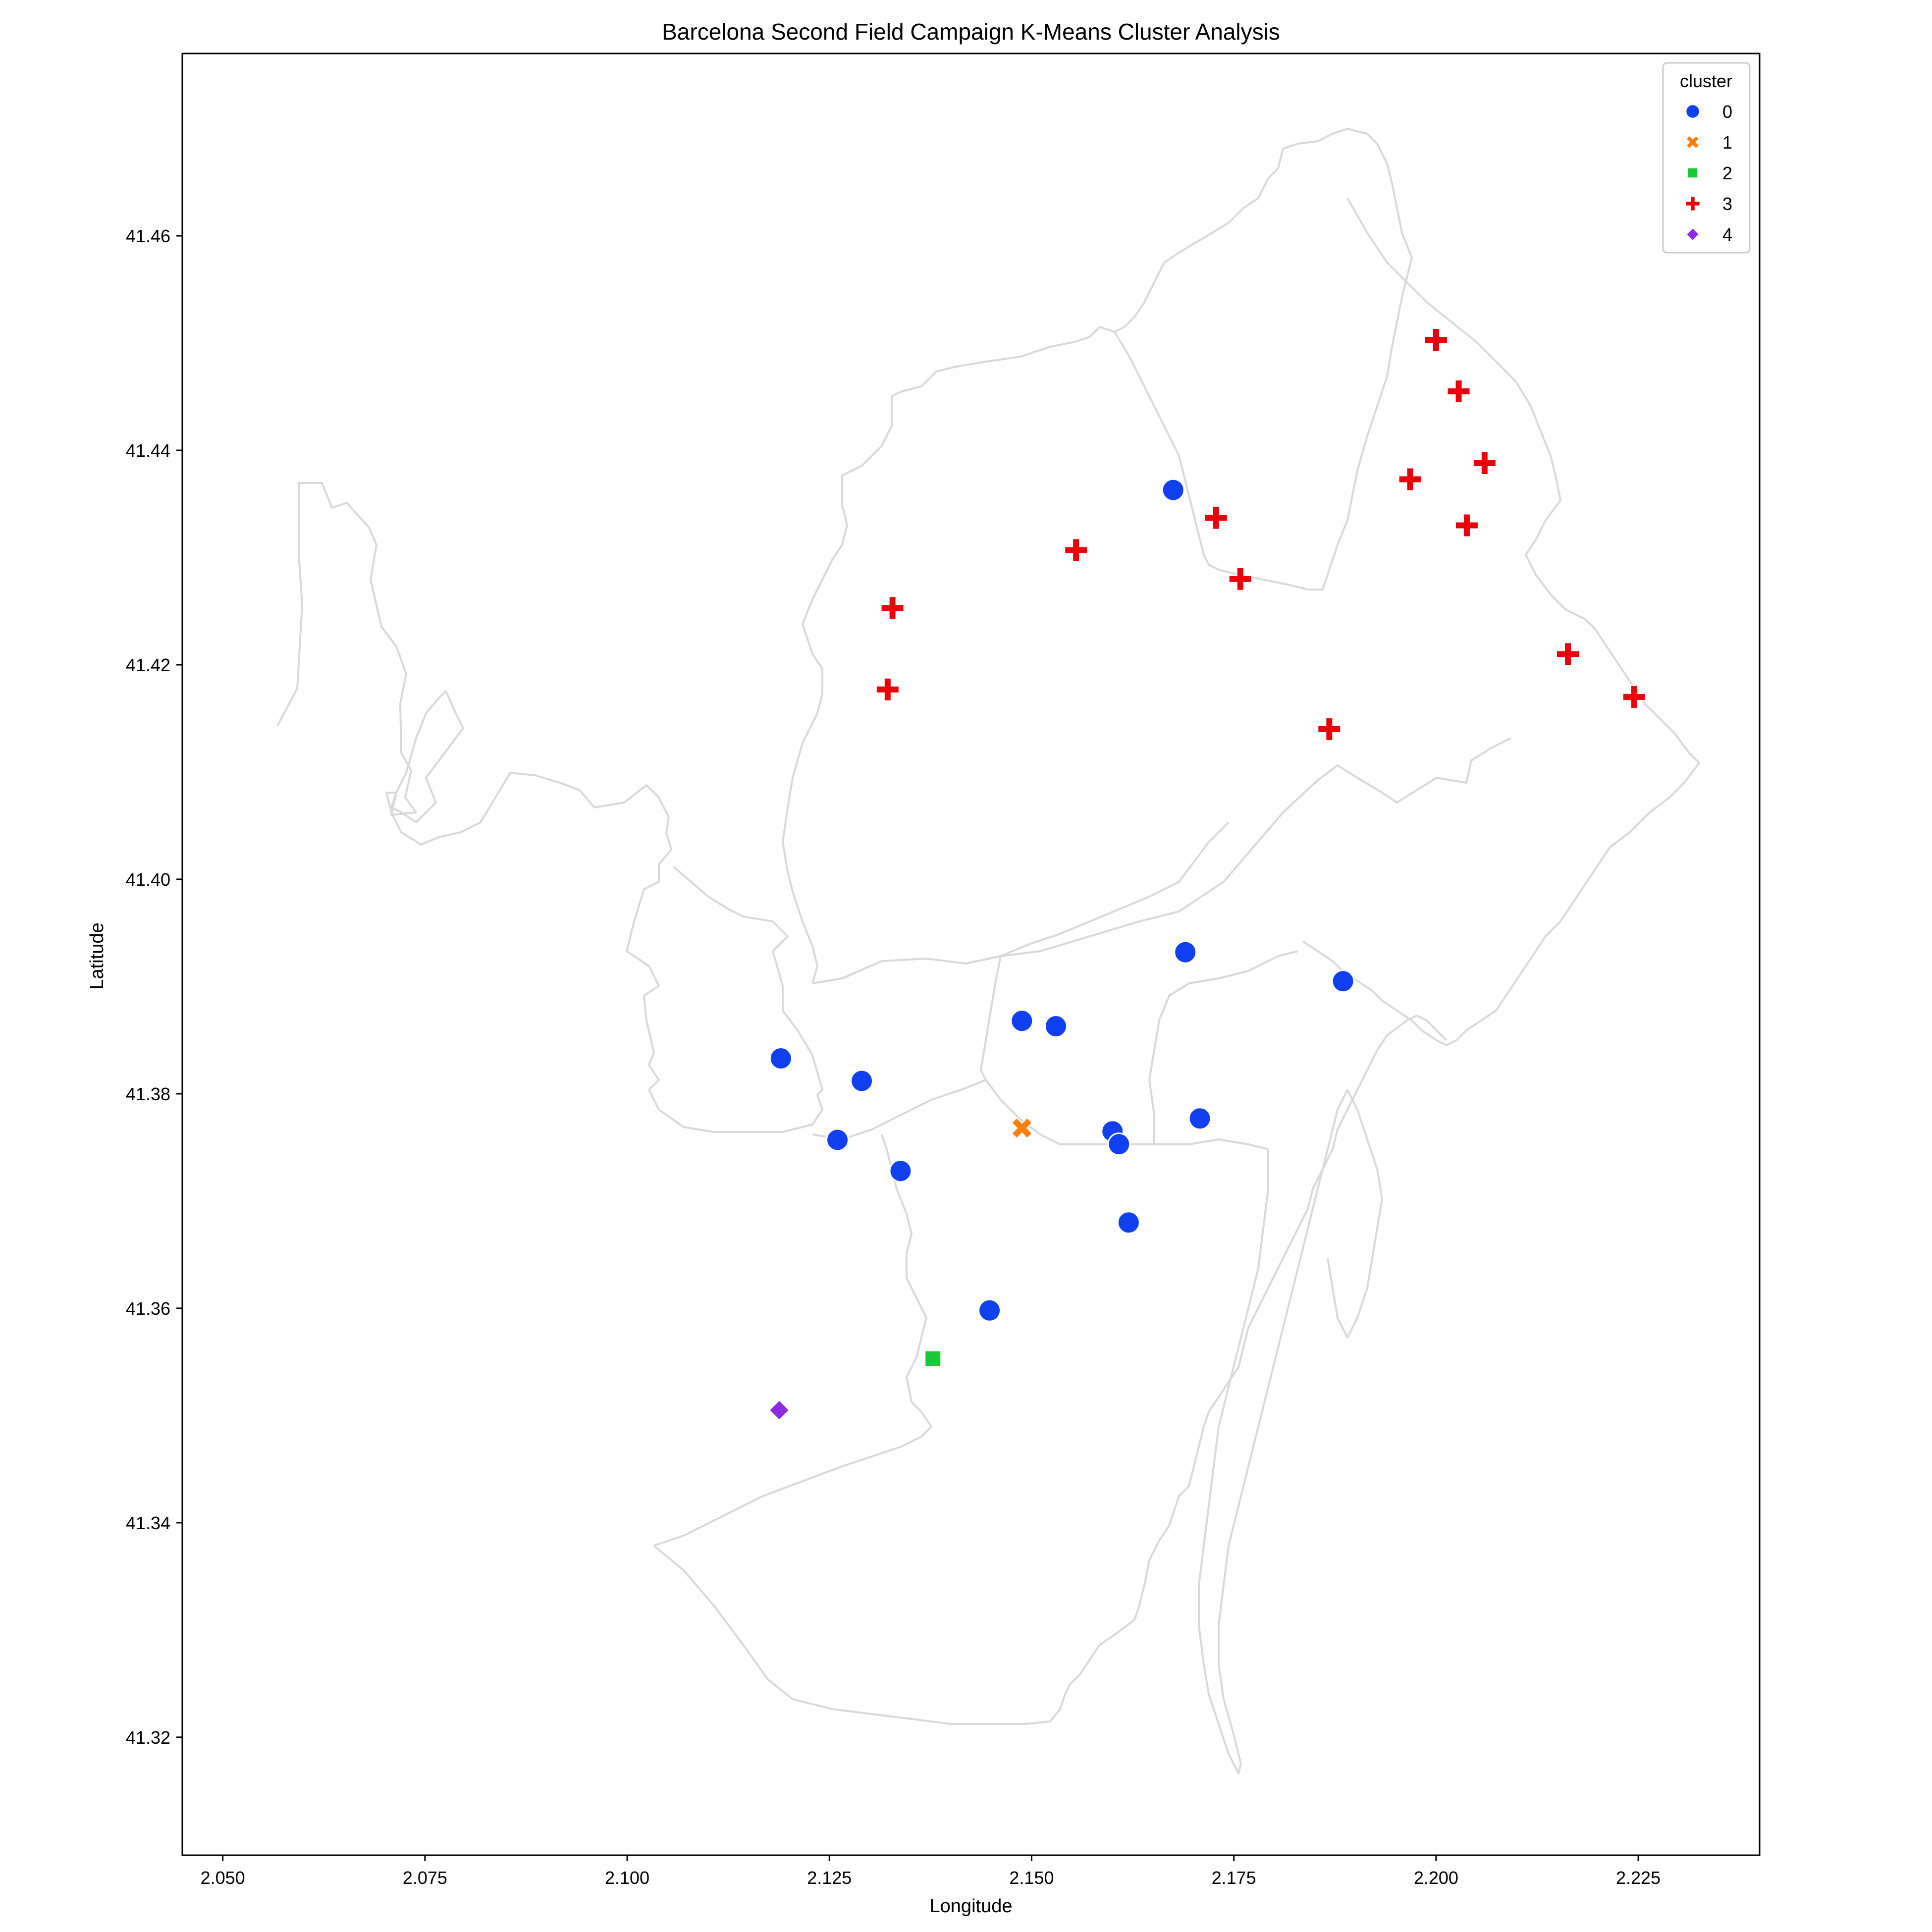 The height and width of the screenshot is (1932, 1932). Describe the element at coordinates (1234, 1878) in the screenshot. I see `x-tick-label: 2.175` at that location.